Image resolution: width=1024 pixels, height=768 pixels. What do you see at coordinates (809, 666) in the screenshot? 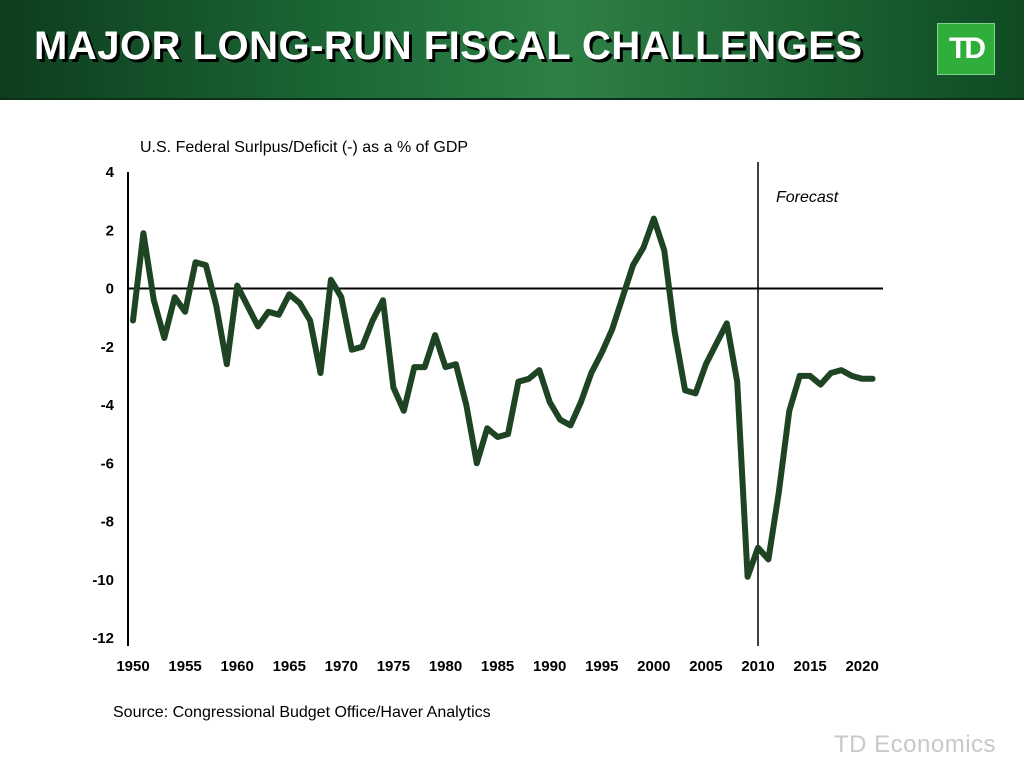
I see `x-tick-label: 2015` at bounding box center [809, 666].